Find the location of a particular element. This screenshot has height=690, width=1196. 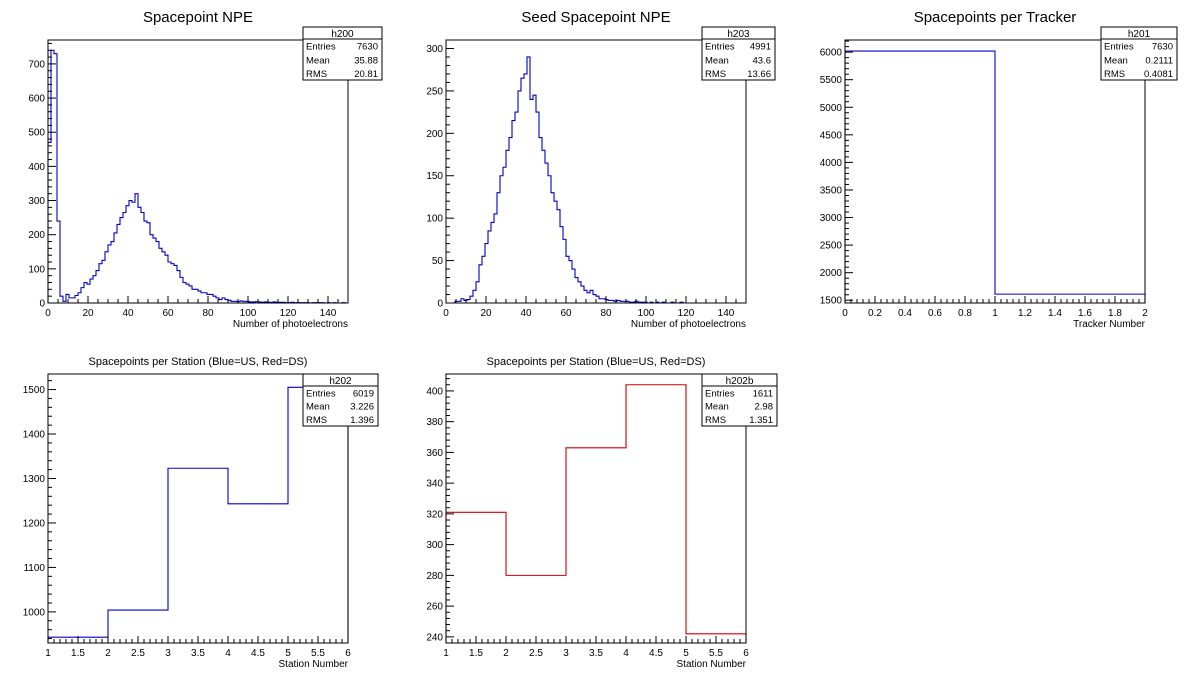

x-tick-label: 60 is located at coordinates (566, 313).